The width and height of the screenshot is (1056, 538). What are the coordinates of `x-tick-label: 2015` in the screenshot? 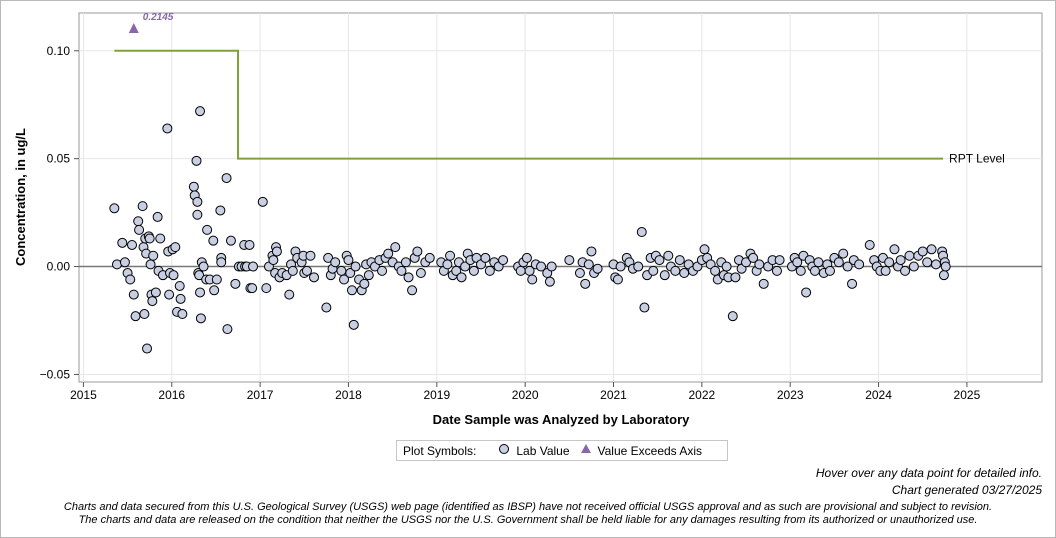 It's located at (83, 395).